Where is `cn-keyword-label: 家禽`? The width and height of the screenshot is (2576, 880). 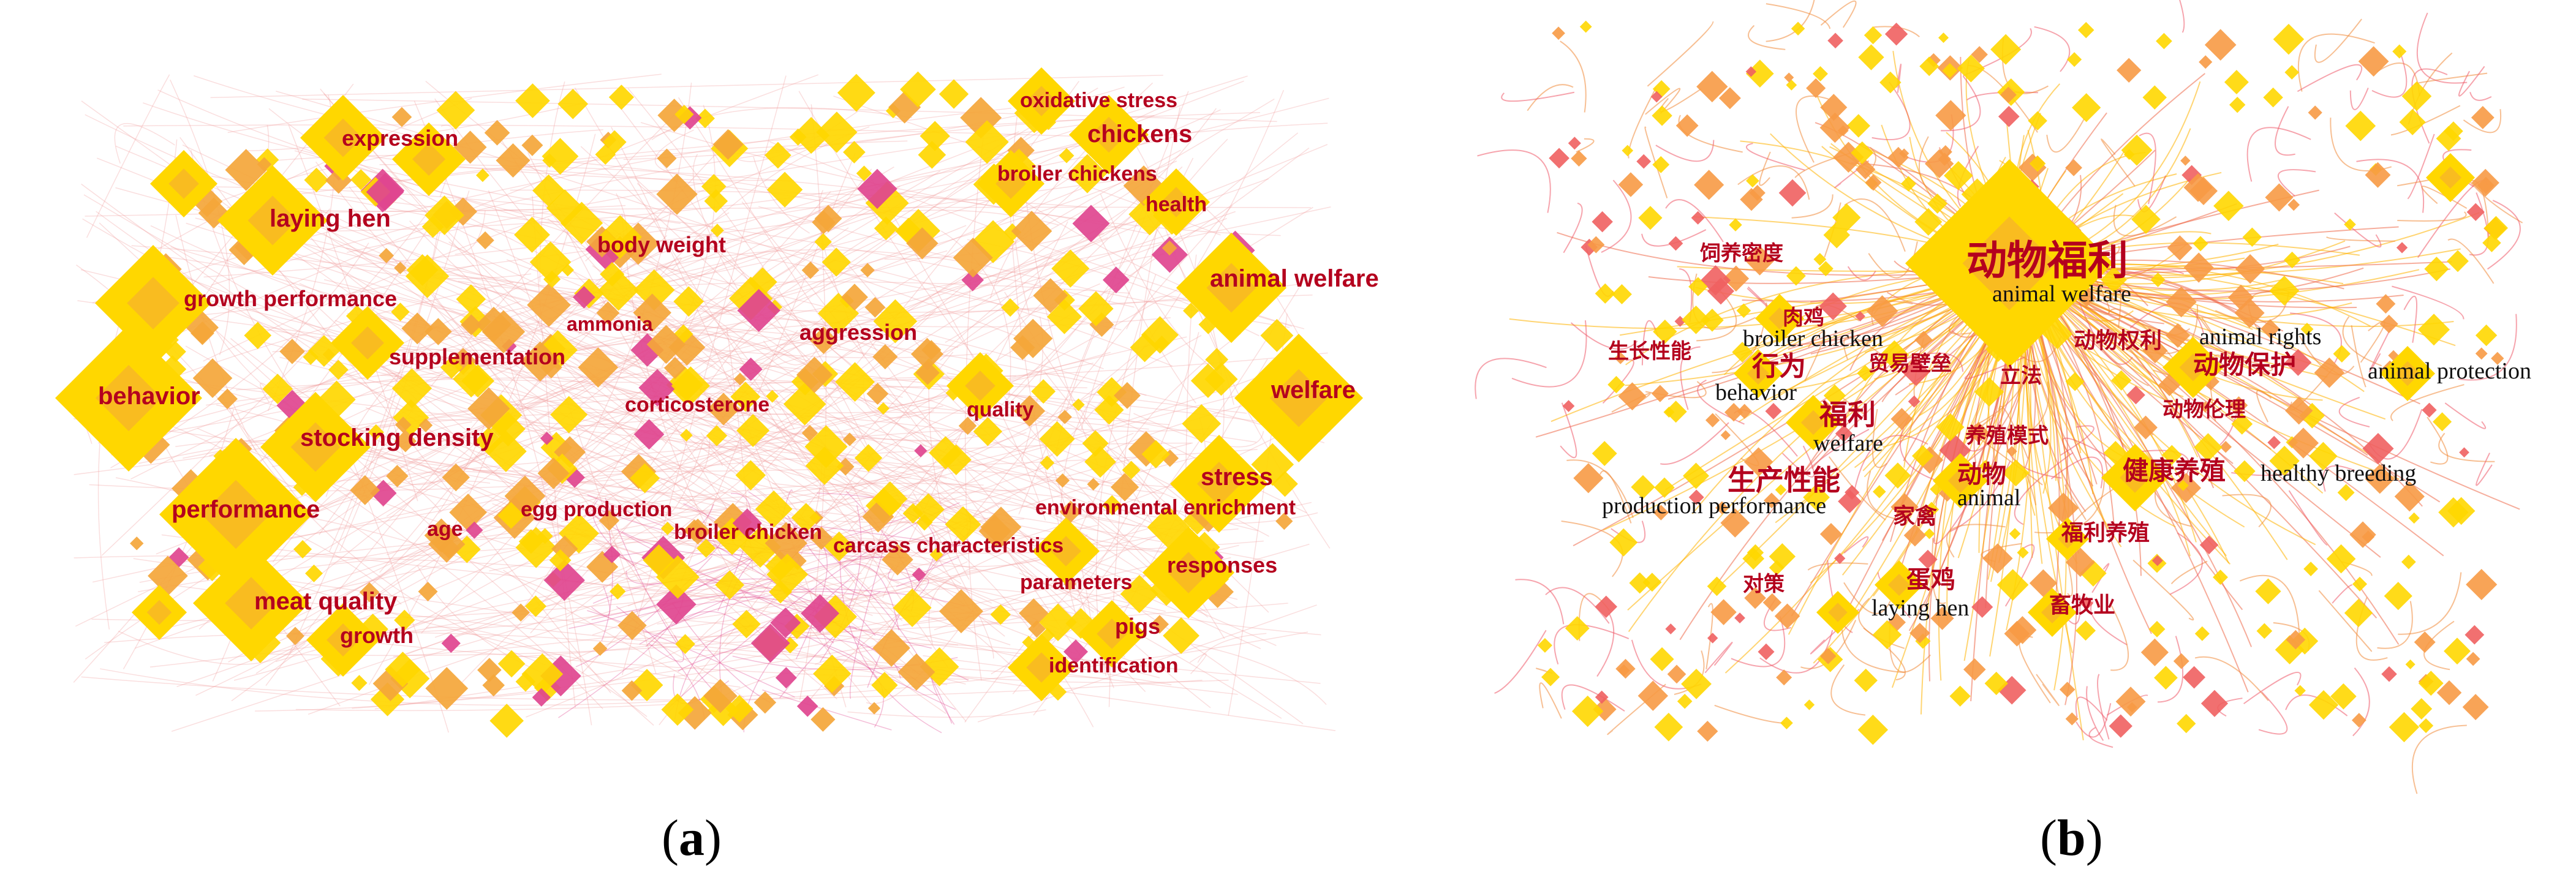 cn-keyword-label: 家禽 is located at coordinates (1915, 516).